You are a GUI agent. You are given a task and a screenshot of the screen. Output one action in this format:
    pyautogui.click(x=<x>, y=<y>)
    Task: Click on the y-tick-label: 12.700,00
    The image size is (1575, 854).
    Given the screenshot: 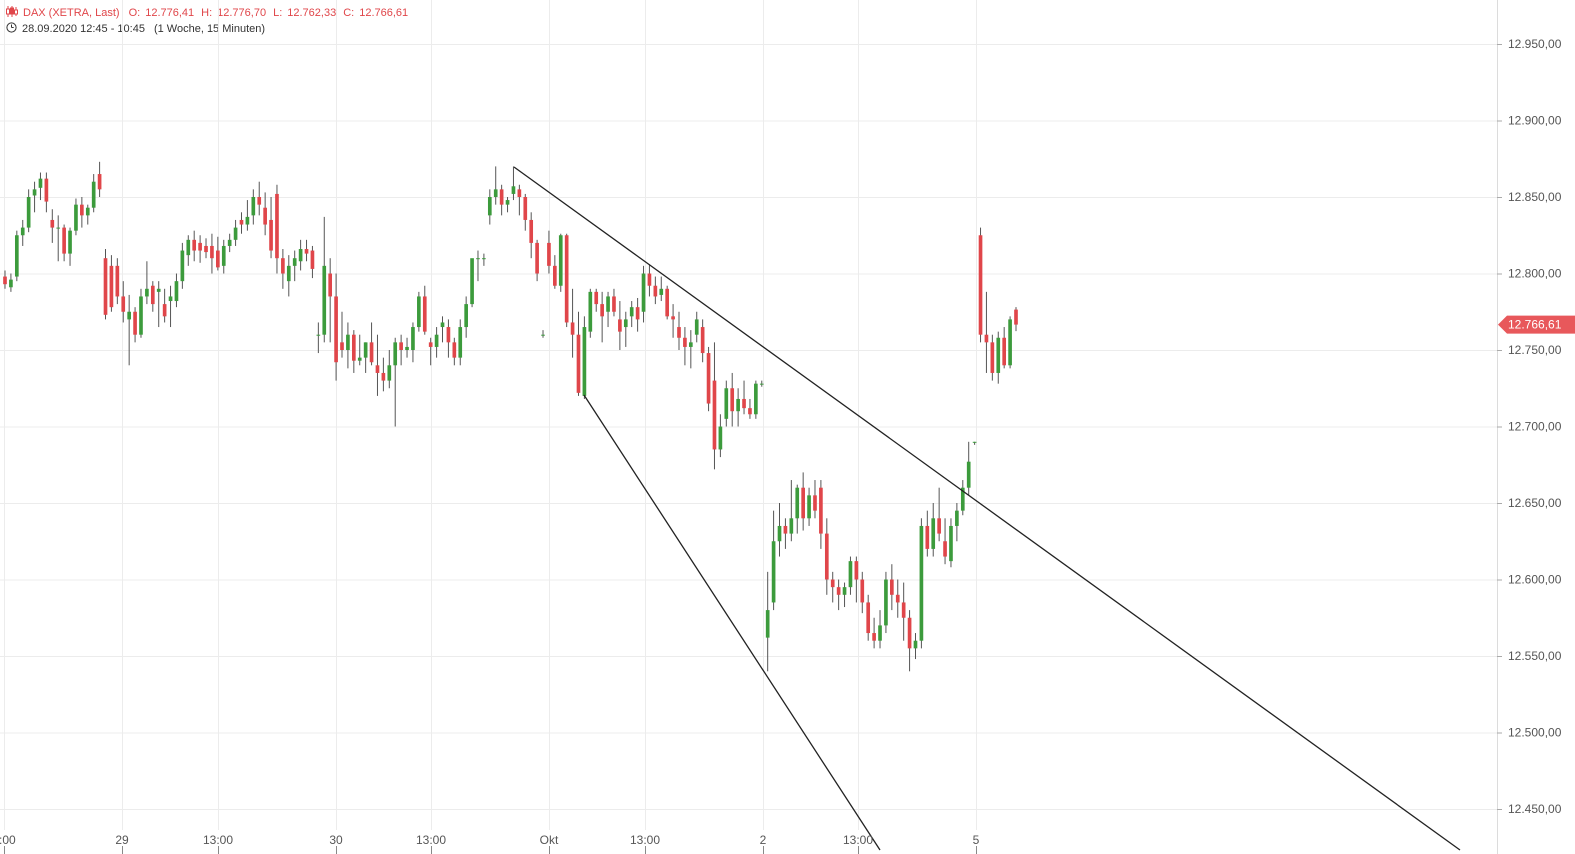 What is the action you would take?
    pyautogui.click(x=1535, y=427)
    